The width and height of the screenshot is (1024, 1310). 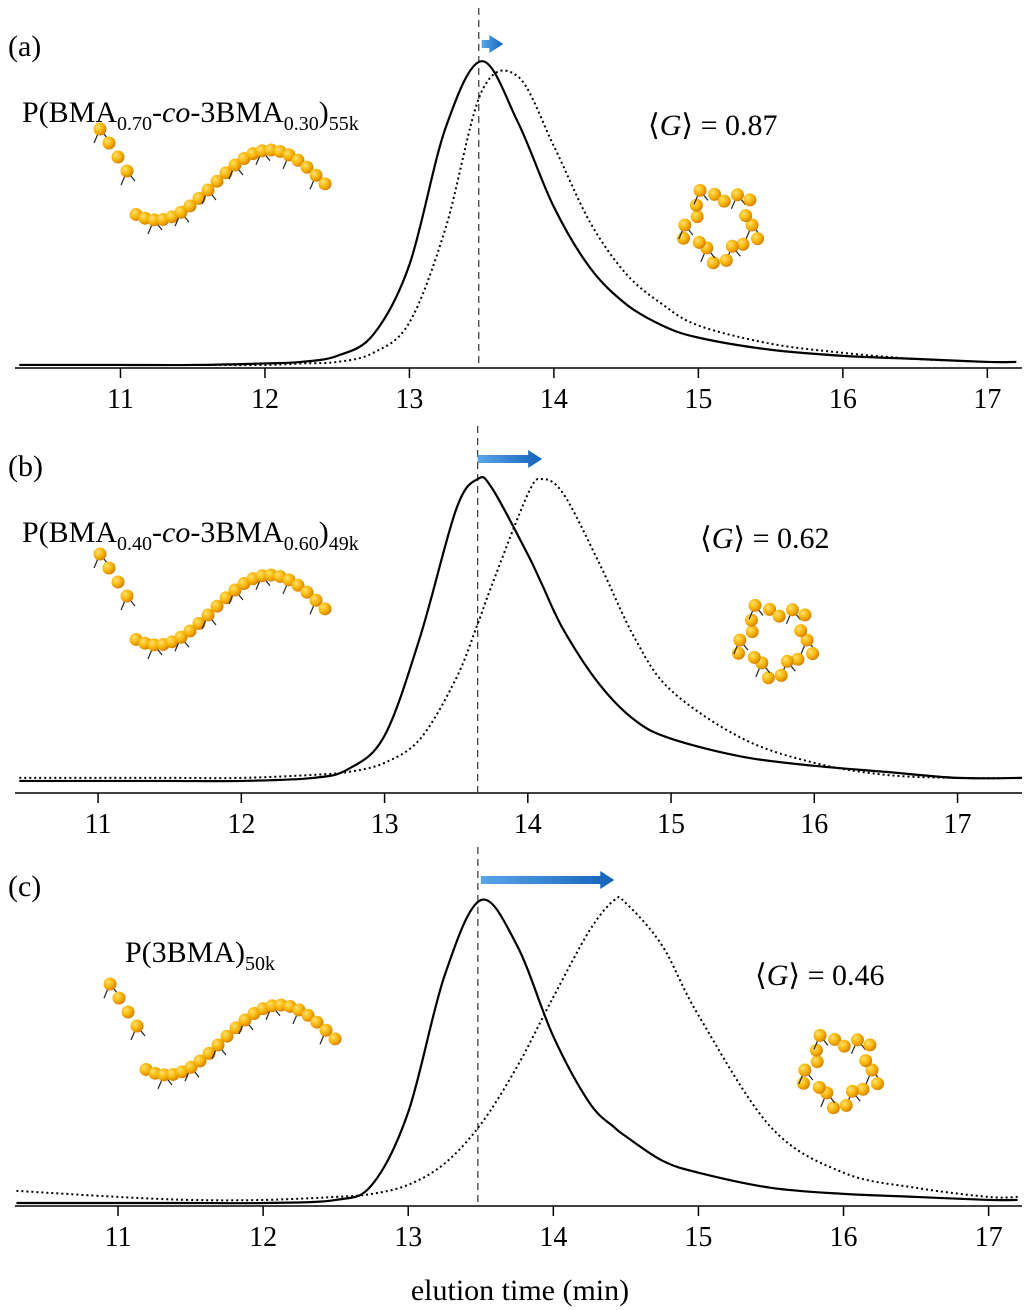 I want to click on text-part: ⟩ = 0.62, so click(x=781, y=538).